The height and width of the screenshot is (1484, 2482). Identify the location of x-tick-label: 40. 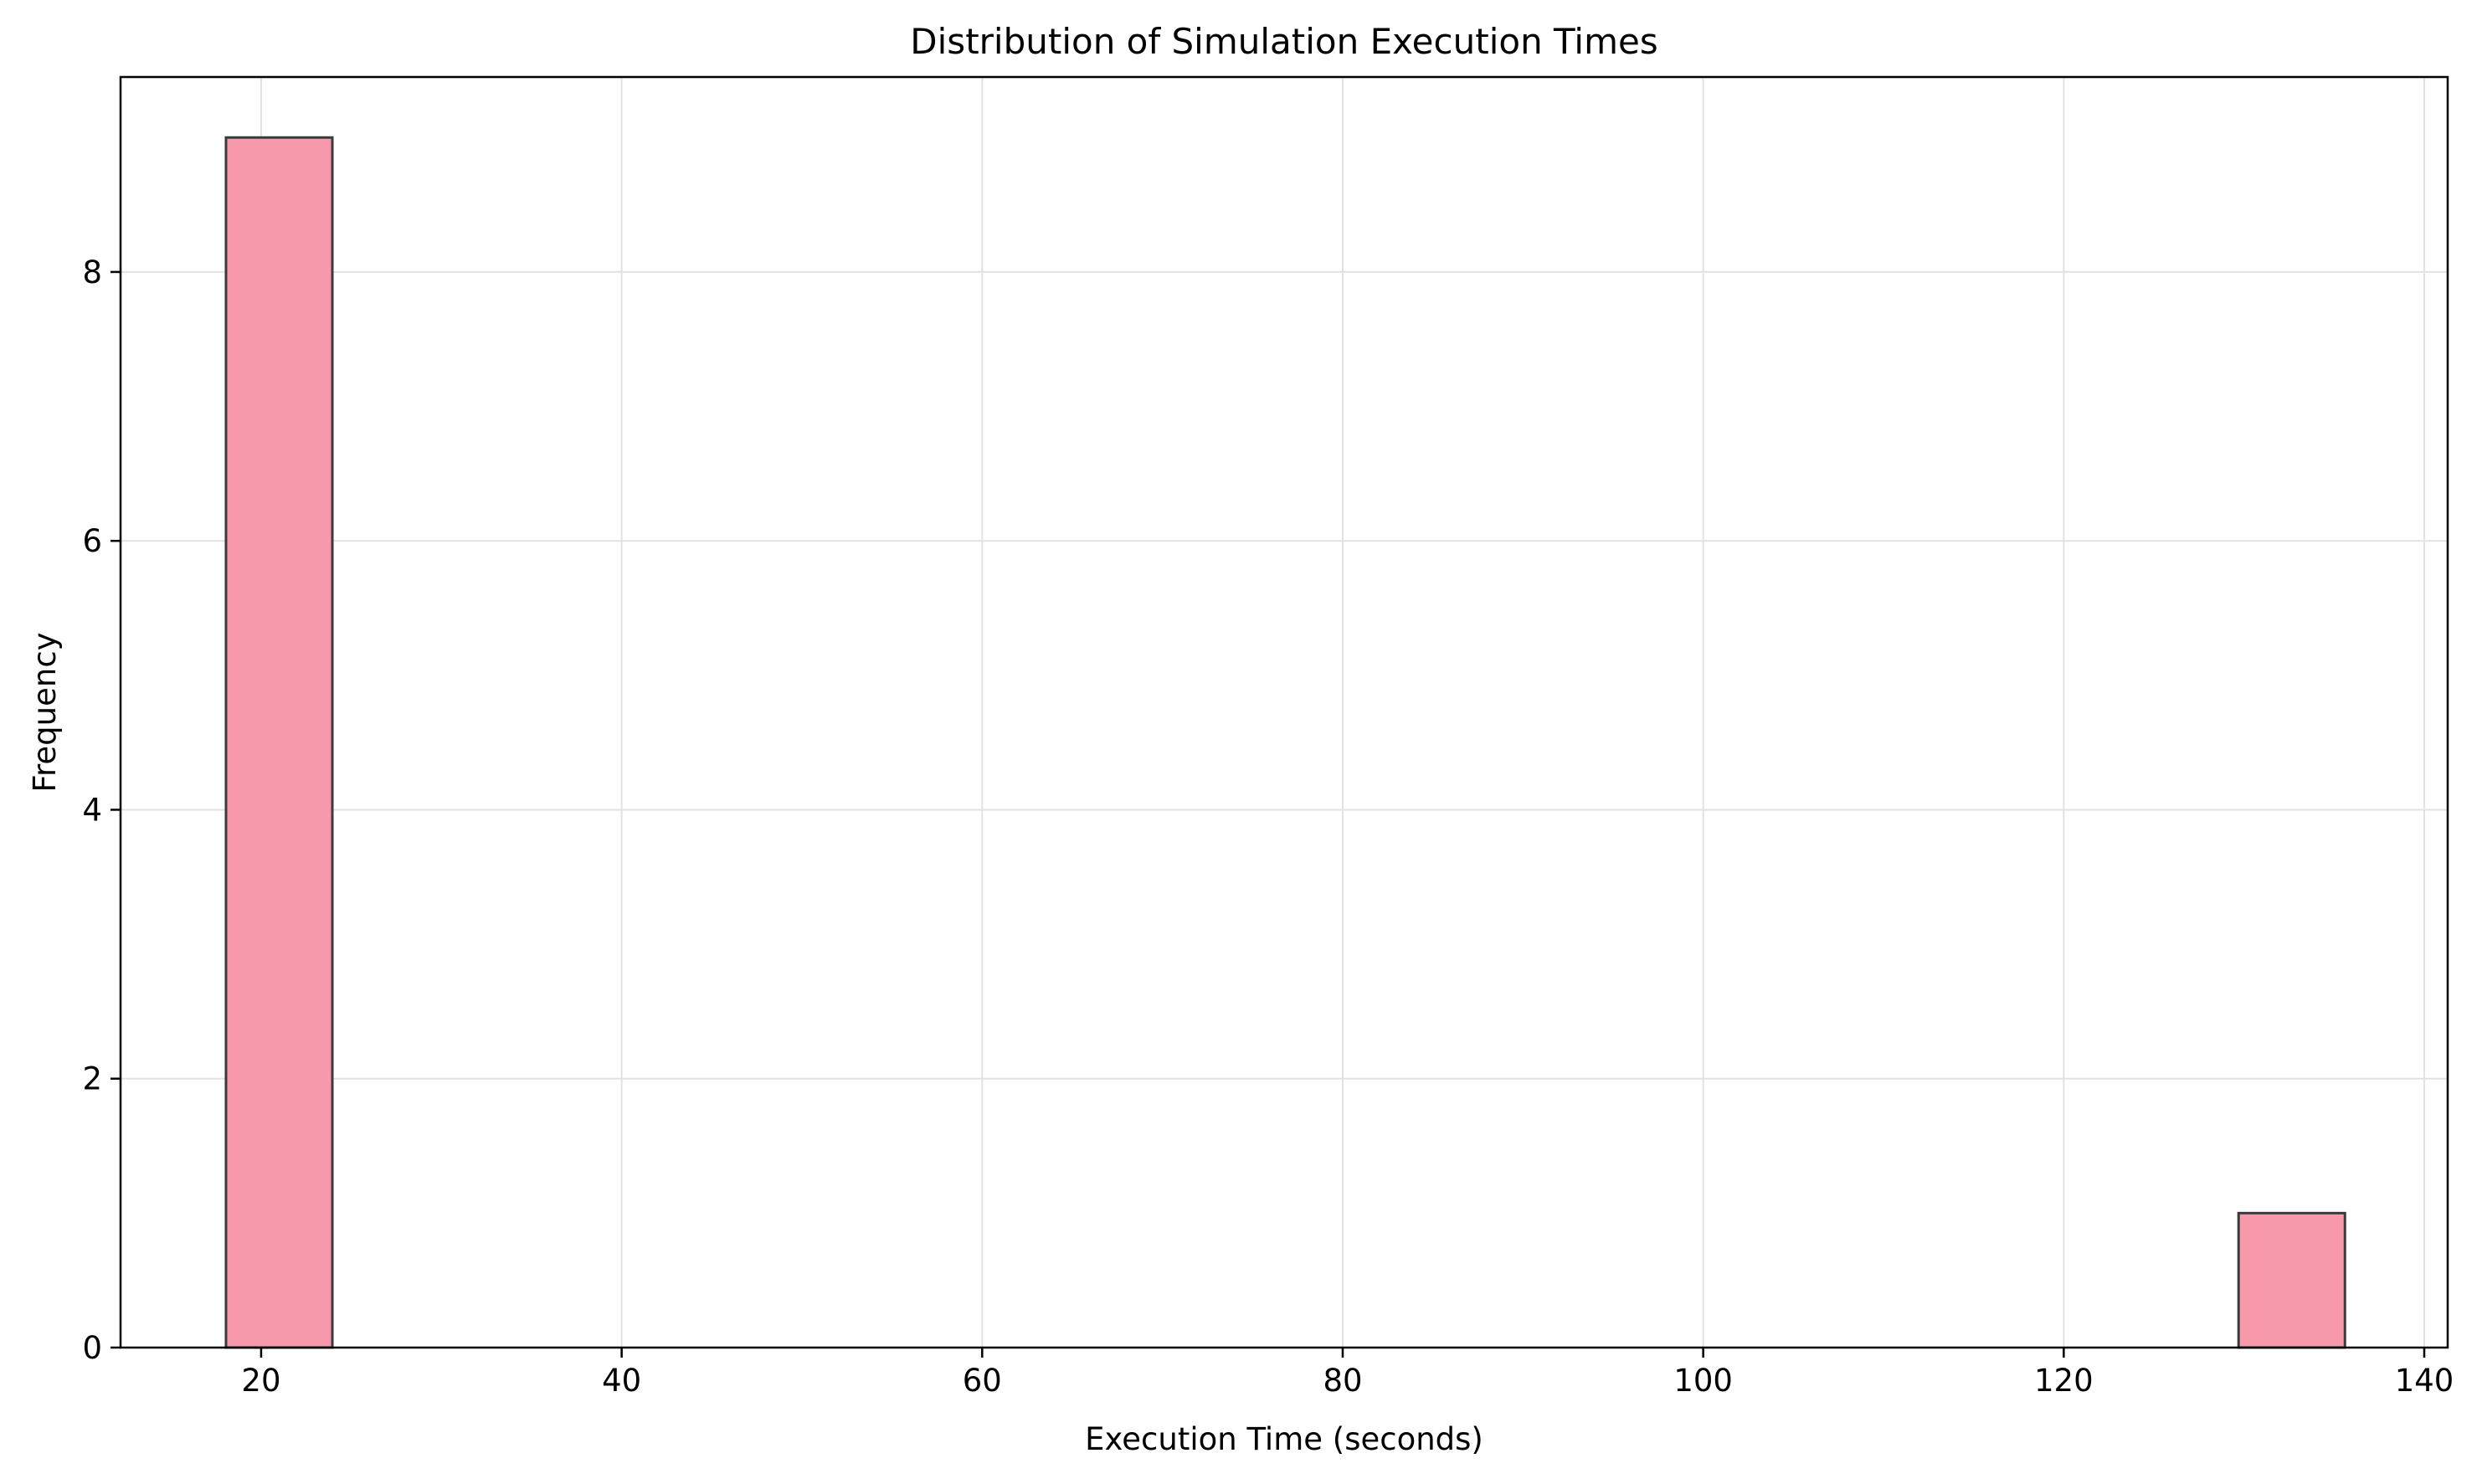
(621, 1381).